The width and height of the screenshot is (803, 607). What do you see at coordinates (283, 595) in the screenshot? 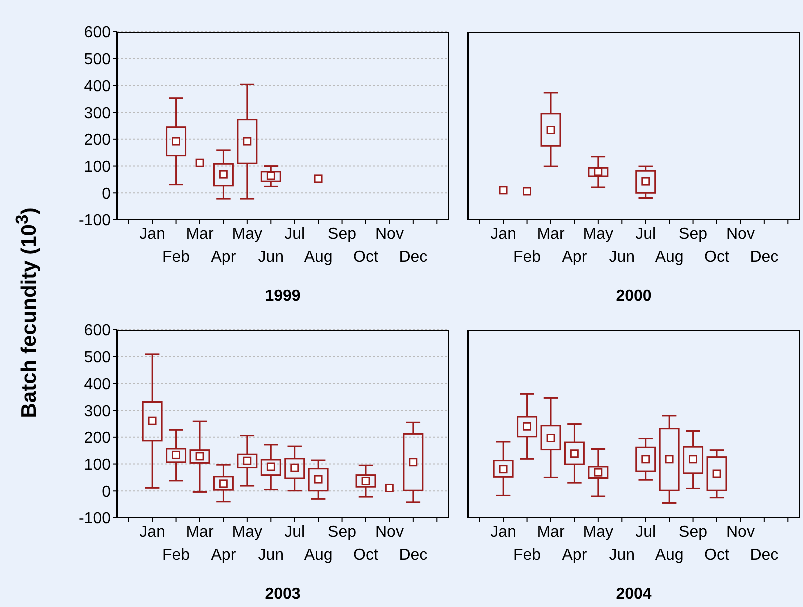
I see `text: 2003` at bounding box center [283, 595].